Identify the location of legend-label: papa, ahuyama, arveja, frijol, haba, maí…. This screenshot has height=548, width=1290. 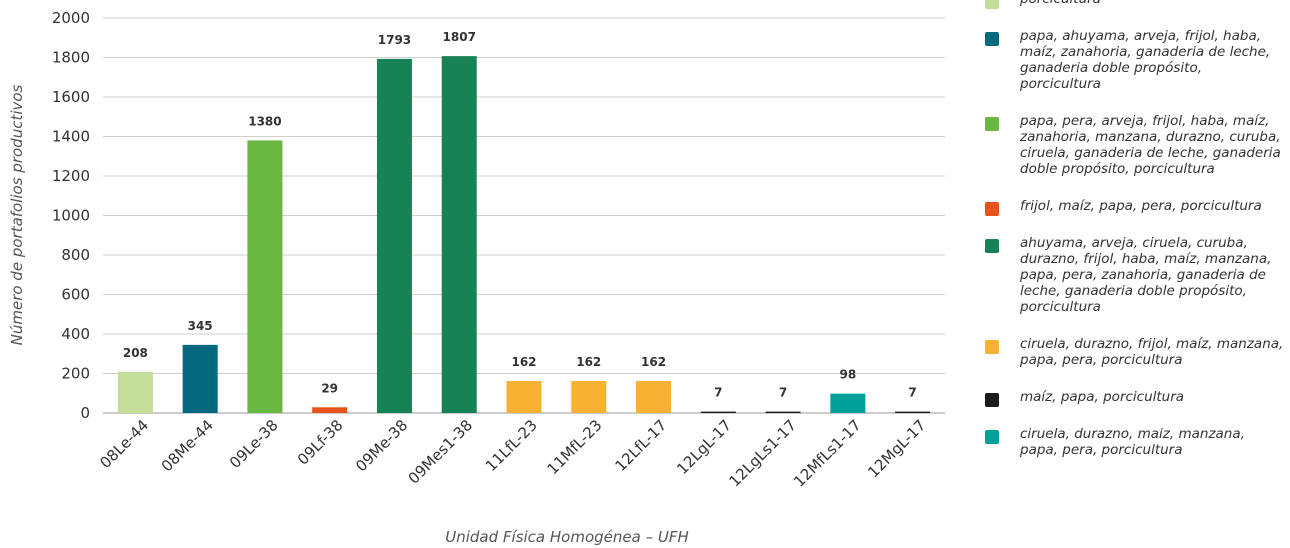
(1145, 60).